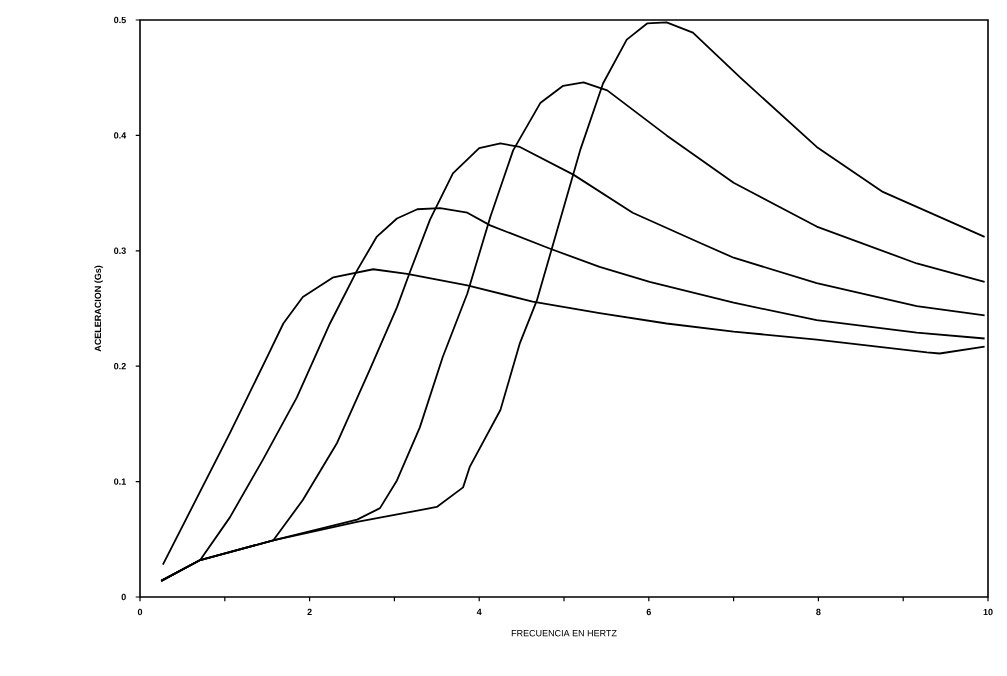 The image size is (1007, 676). I want to click on x-tick-label: 0, so click(140, 612).